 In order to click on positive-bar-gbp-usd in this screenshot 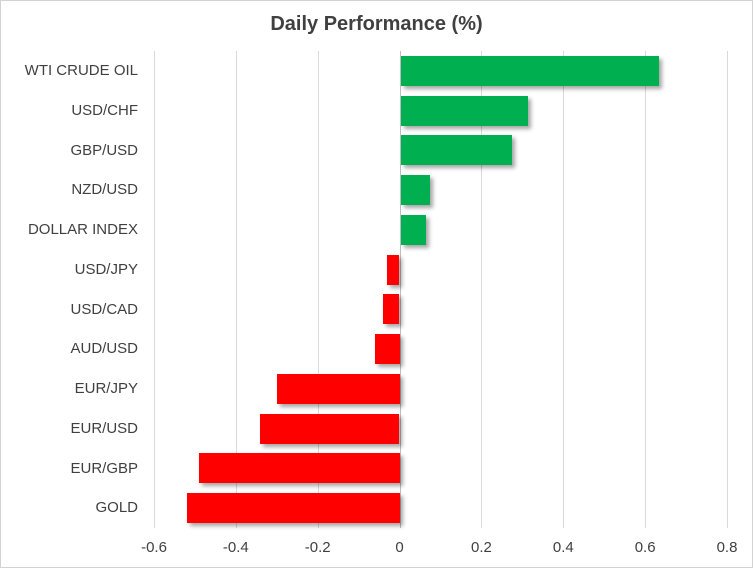, I will do `click(456, 150)`.